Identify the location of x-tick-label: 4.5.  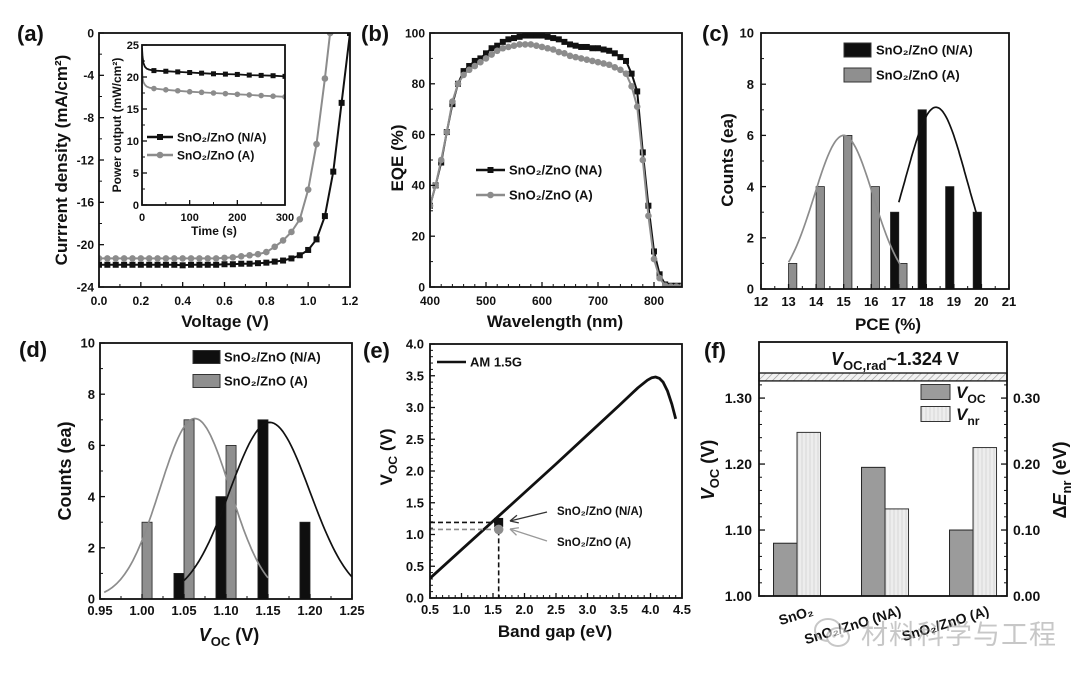
(682, 609).